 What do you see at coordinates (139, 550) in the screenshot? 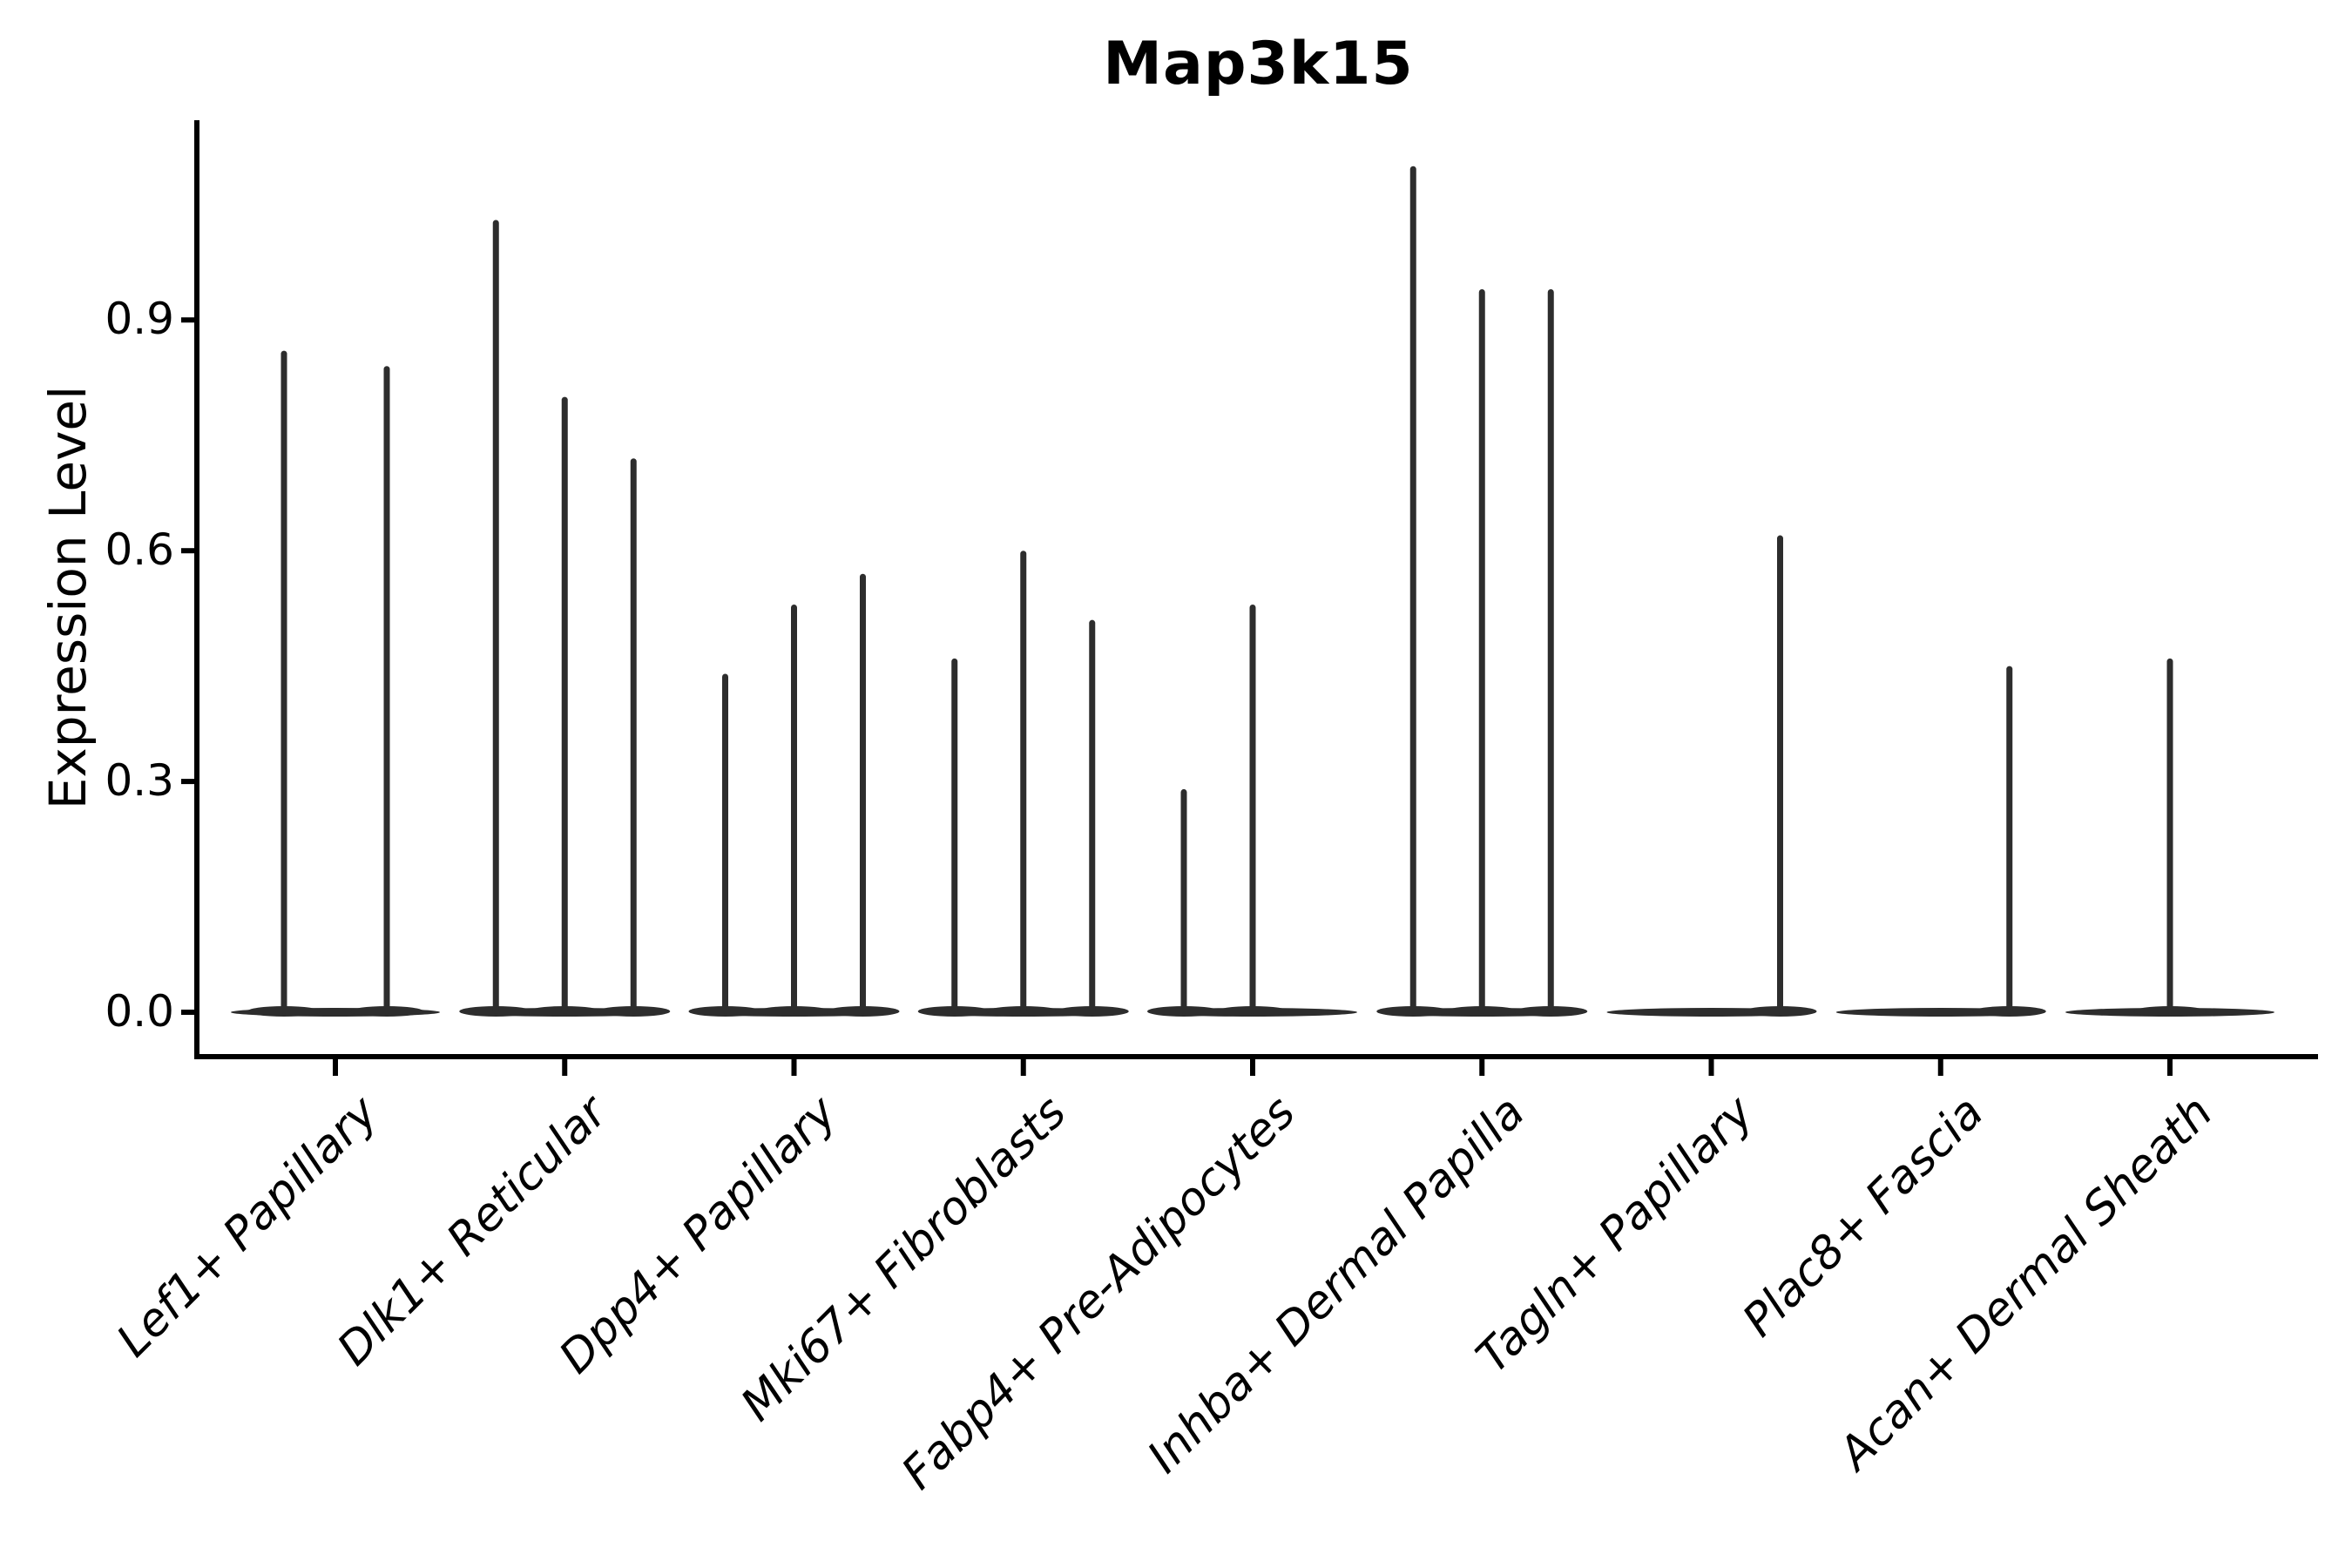
I see `y-tick-label: 0.6` at bounding box center [139, 550].